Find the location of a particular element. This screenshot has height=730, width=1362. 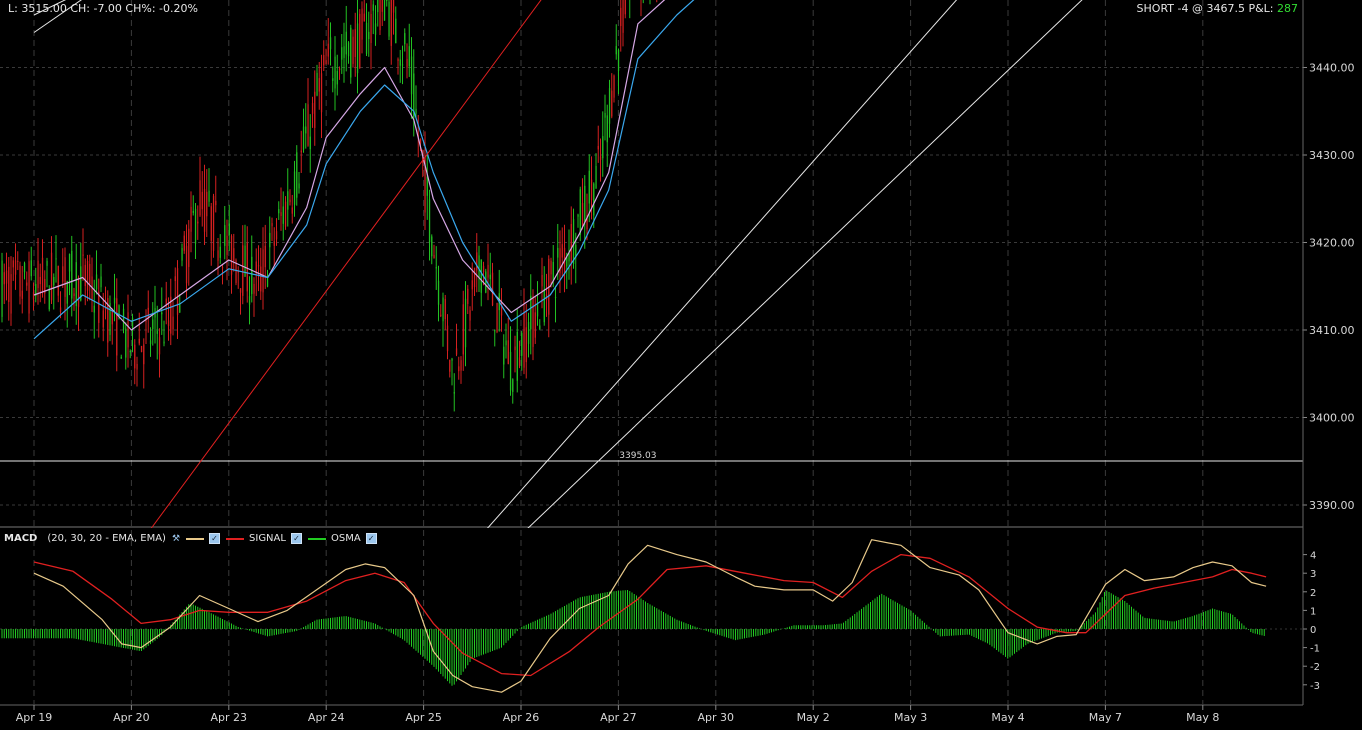

price-tick-label: 3420.00 is located at coordinates (1332, 243).